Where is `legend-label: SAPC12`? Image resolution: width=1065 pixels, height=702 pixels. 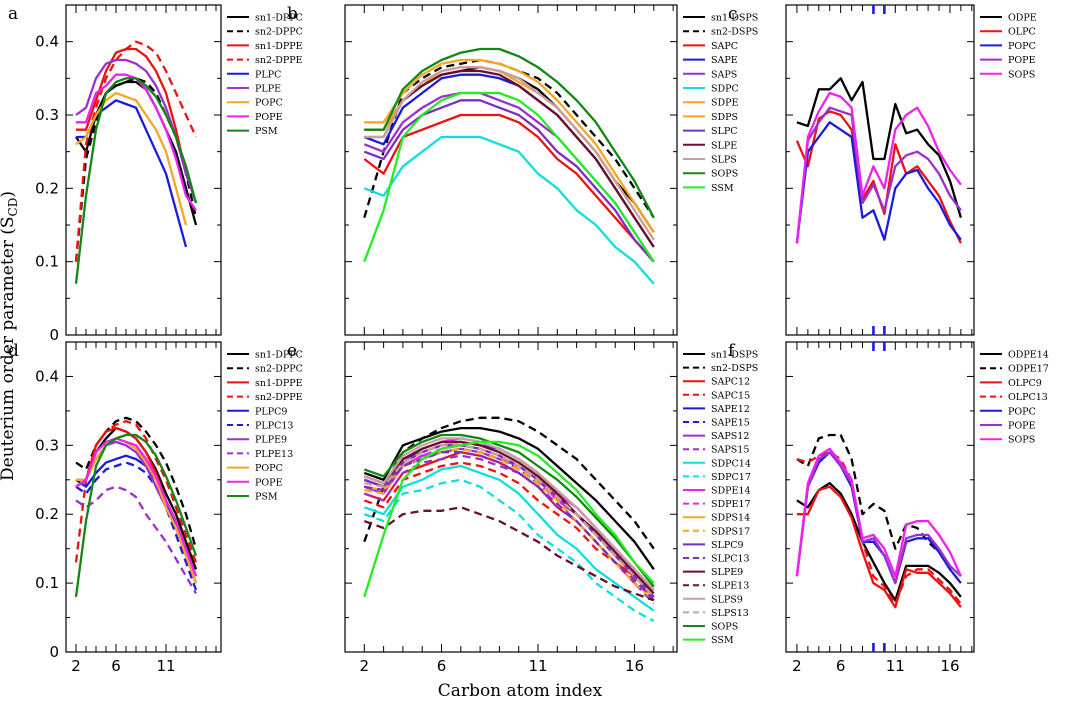
legend-label: SAPC12 is located at coordinates (730, 382).